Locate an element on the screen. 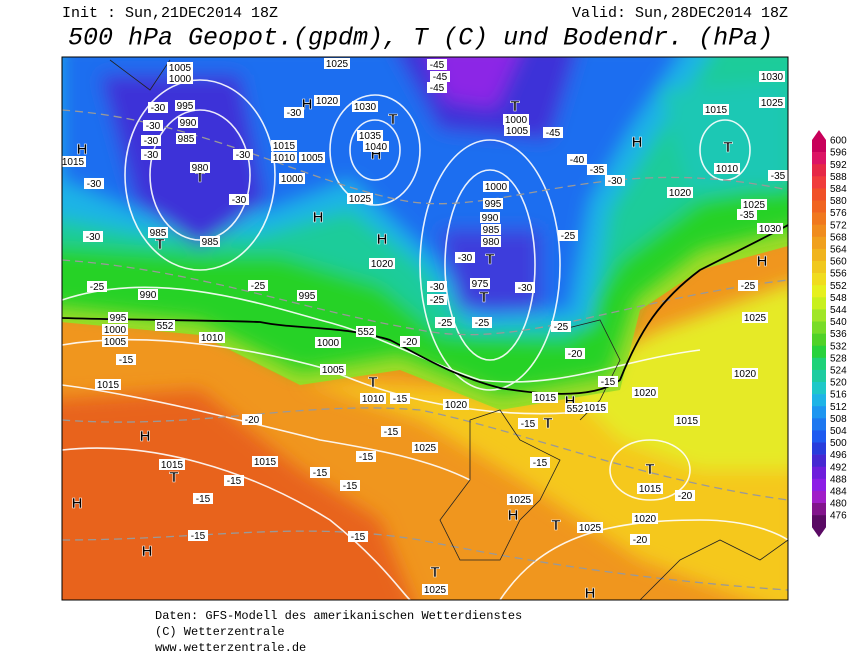 This screenshot has height=657, width=850. temperature-label: -35 is located at coordinates (597, 170).